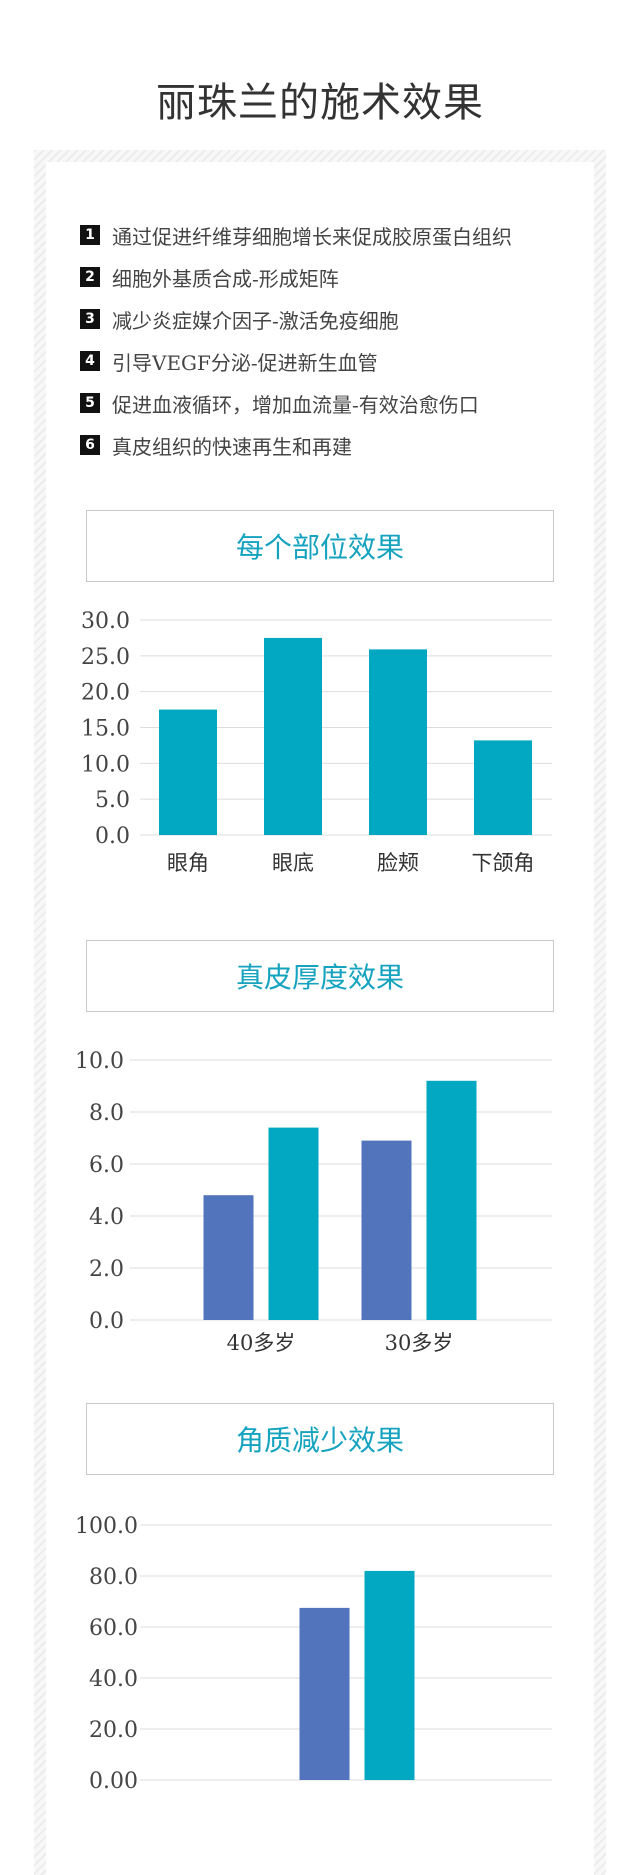 This screenshot has height=1875, width=640. I want to click on benefit-text: 通过促进纤维芽细胞增长来促成胶原蛋白组织, so click(312, 236).